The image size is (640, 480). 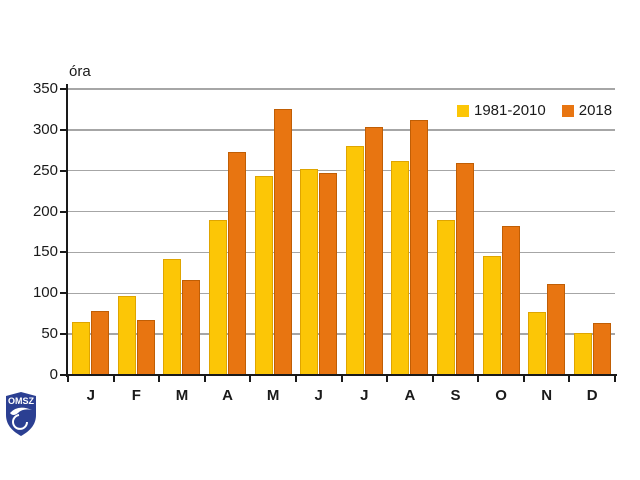 What do you see at coordinates (464, 268) in the screenshot?
I see `bar-2018-m9` at bounding box center [464, 268].